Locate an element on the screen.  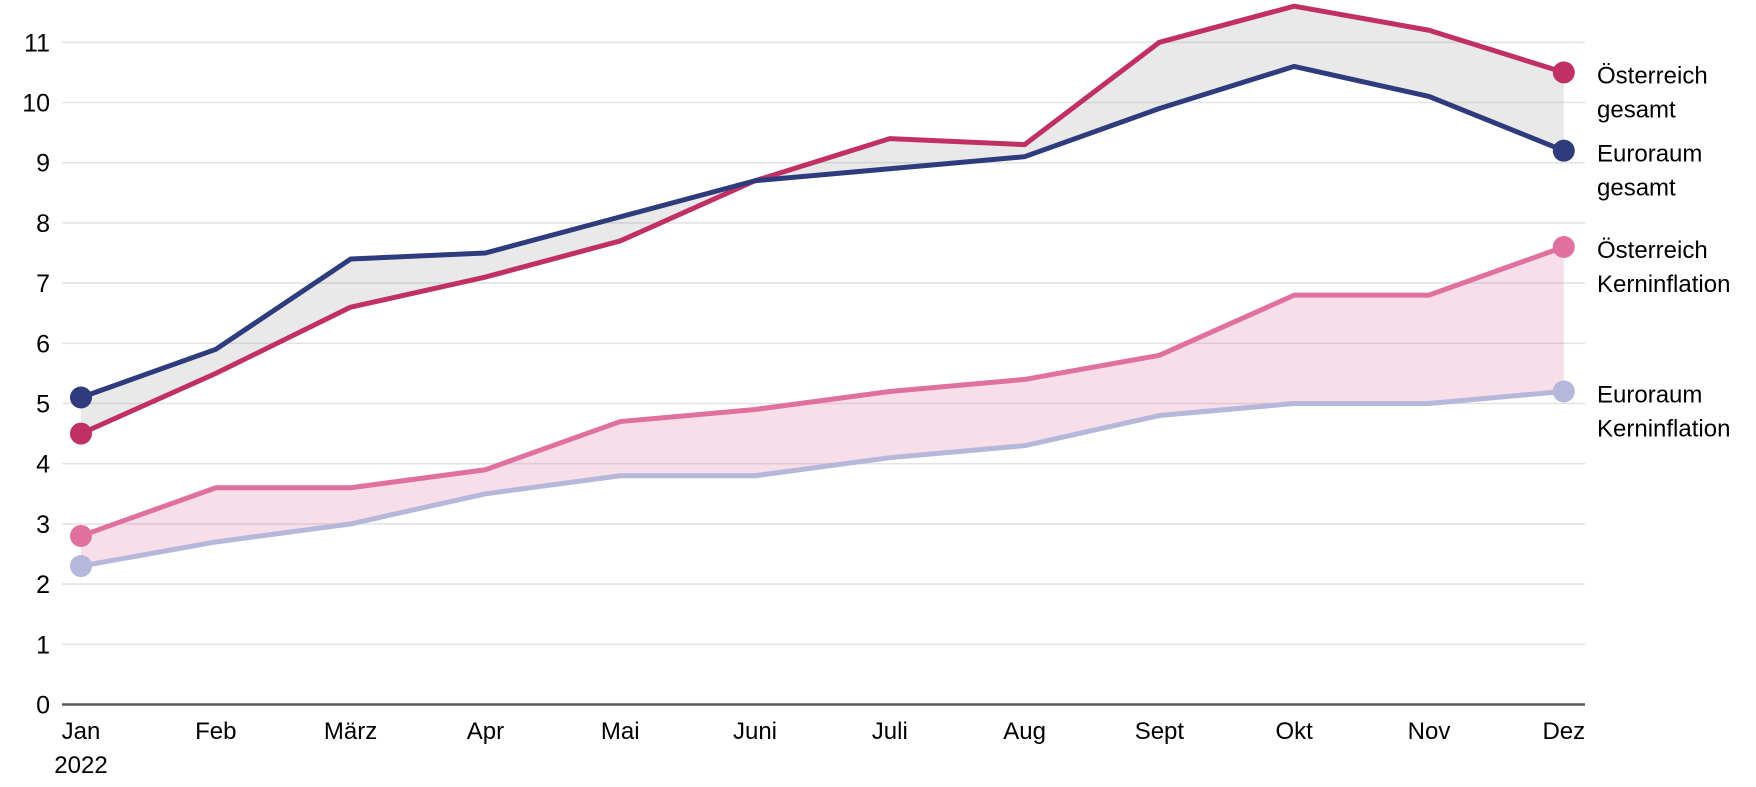
x-tick-label: Juli is located at coordinates (890, 731).